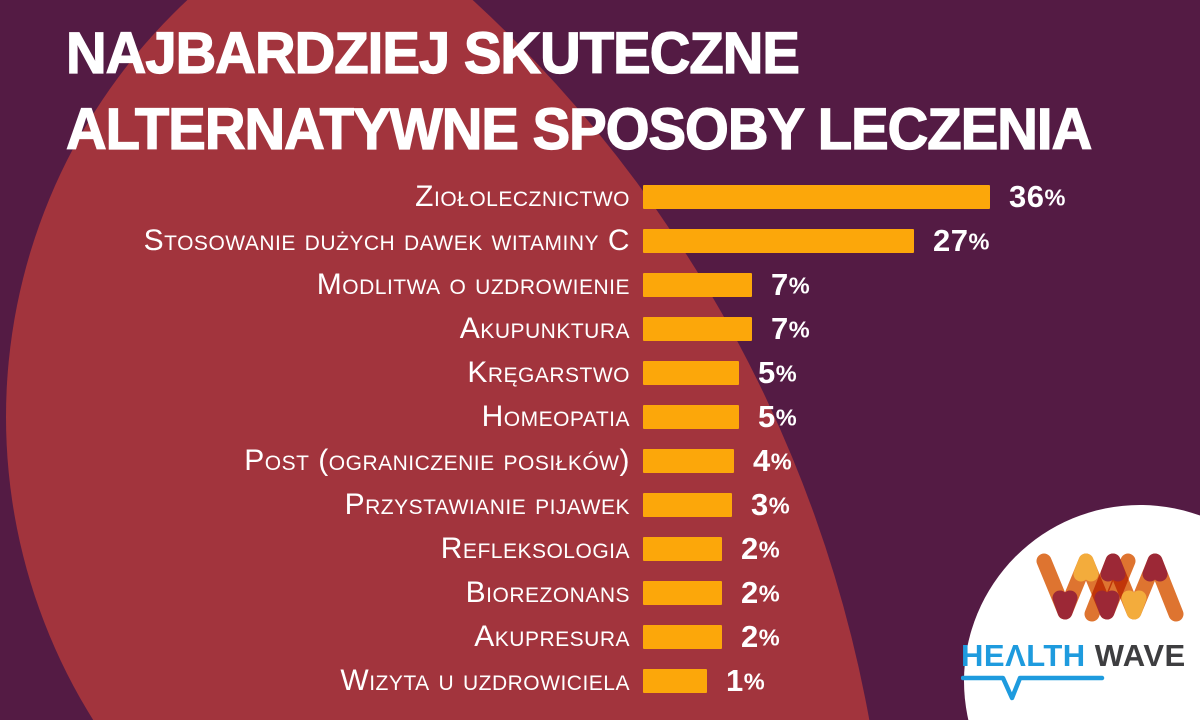 The image size is (1200, 720). What do you see at coordinates (1110, 587) in the screenshot?
I see `wm-logo-icon` at bounding box center [1110, 587].